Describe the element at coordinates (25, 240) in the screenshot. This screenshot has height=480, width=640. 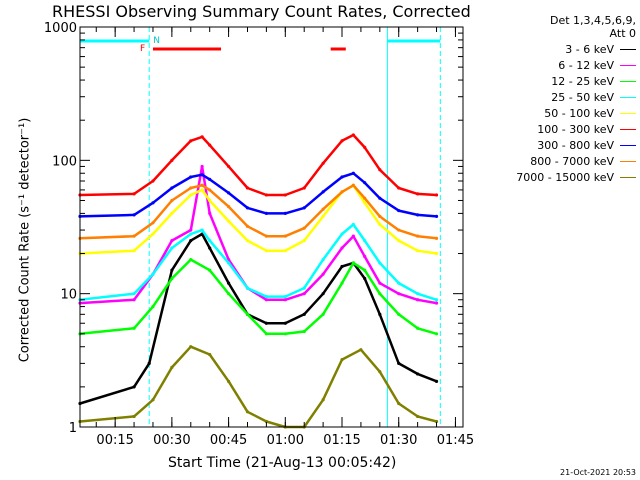
I see `y-axis-label: Corrected Count Rate (s⁻¹ detector⁻¹)` at that location.